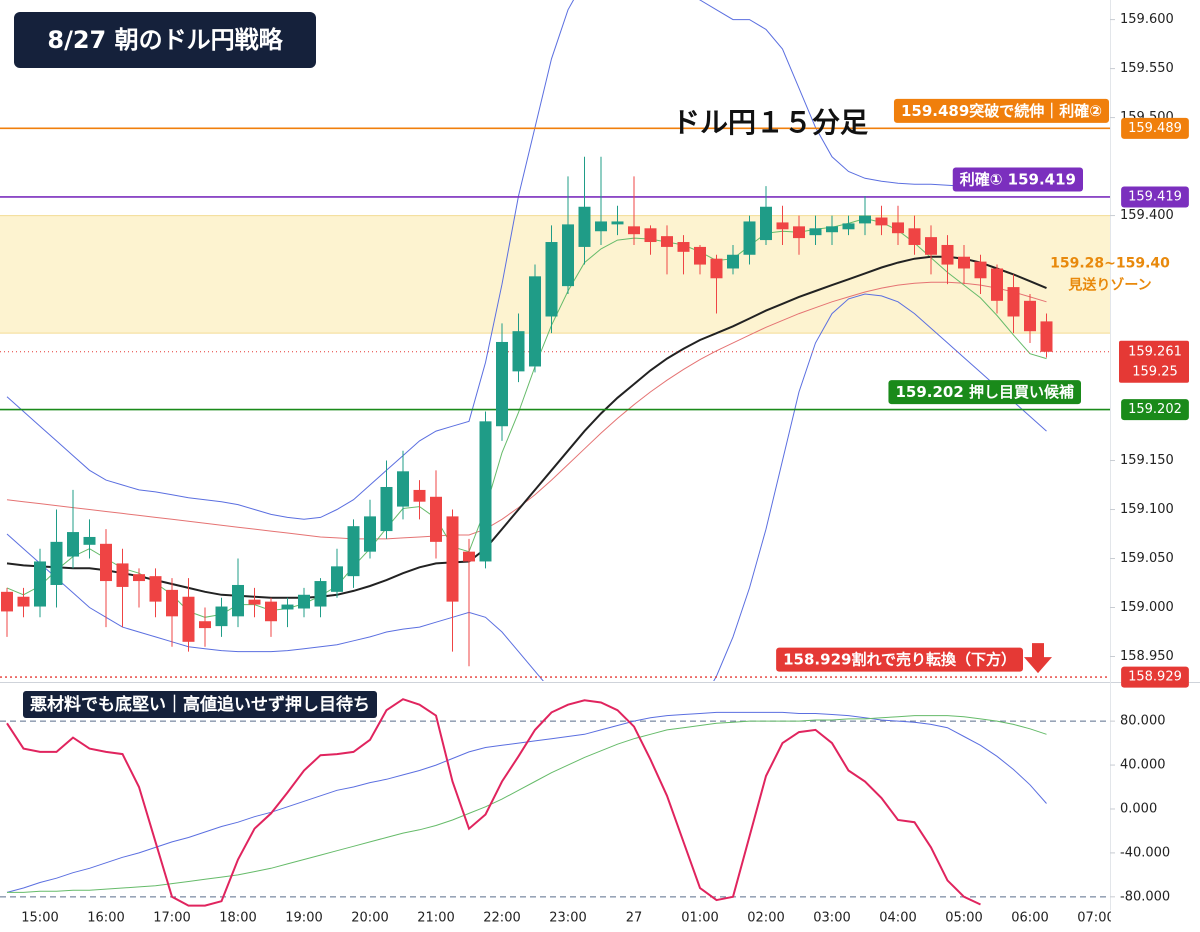 This screenshot has height=932, width=1200. I want to click on oscillator-label: 悪材料でも底堅い｜高値追いせず押し目待ち, so click(200, 704).